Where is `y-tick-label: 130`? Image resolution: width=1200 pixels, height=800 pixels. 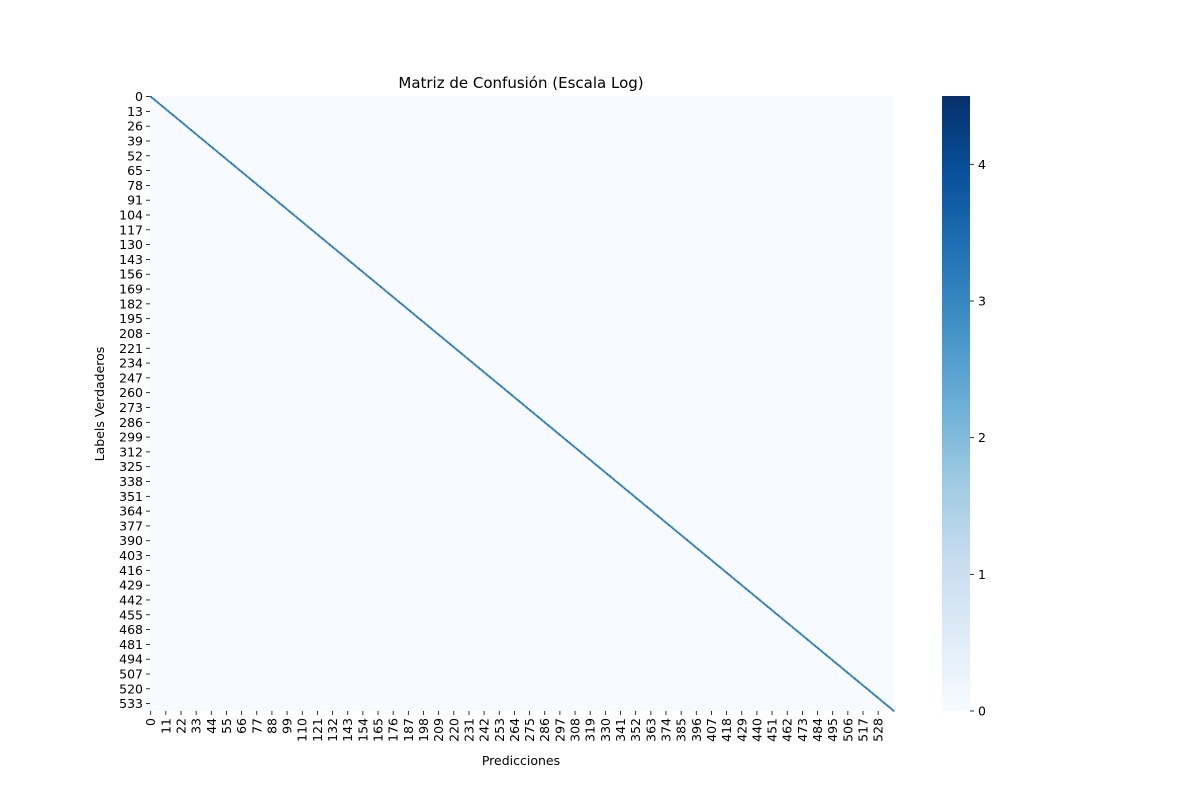 y-tick-label: 130 is located at coordinates (131, 244).